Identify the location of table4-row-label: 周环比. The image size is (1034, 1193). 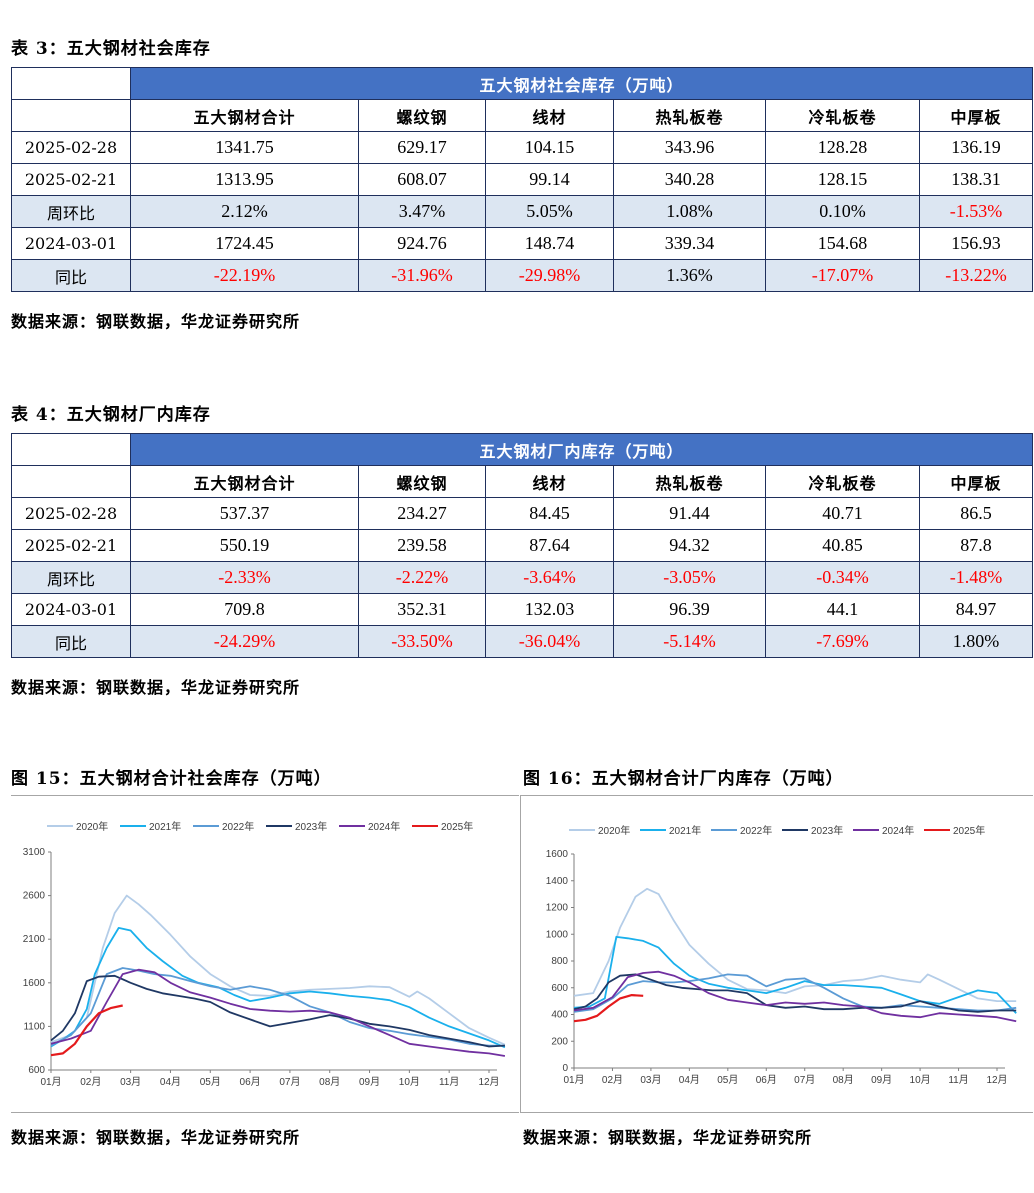
(71, 577).